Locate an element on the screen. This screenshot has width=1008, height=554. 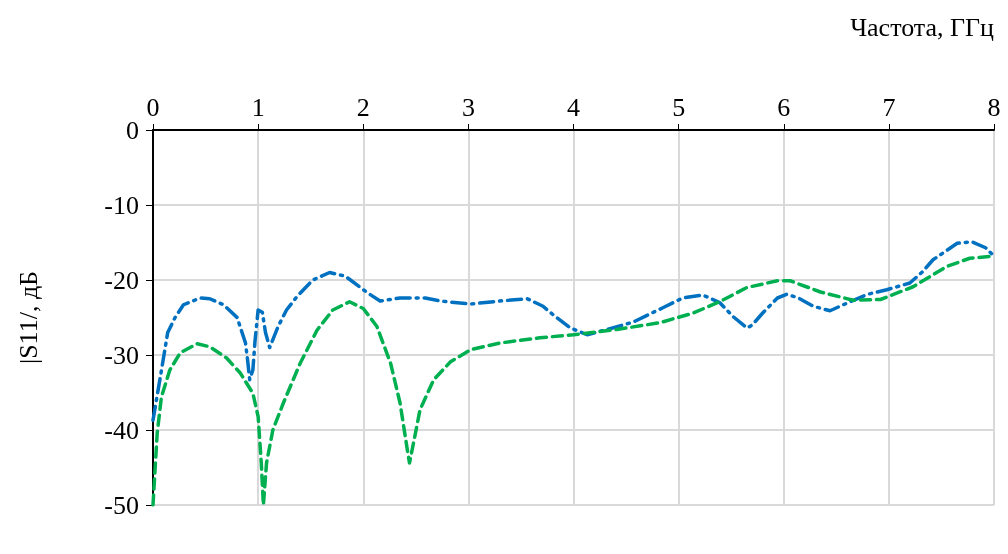
y-axis-title: |S11/, дБ is located at coordinates (28, 317).